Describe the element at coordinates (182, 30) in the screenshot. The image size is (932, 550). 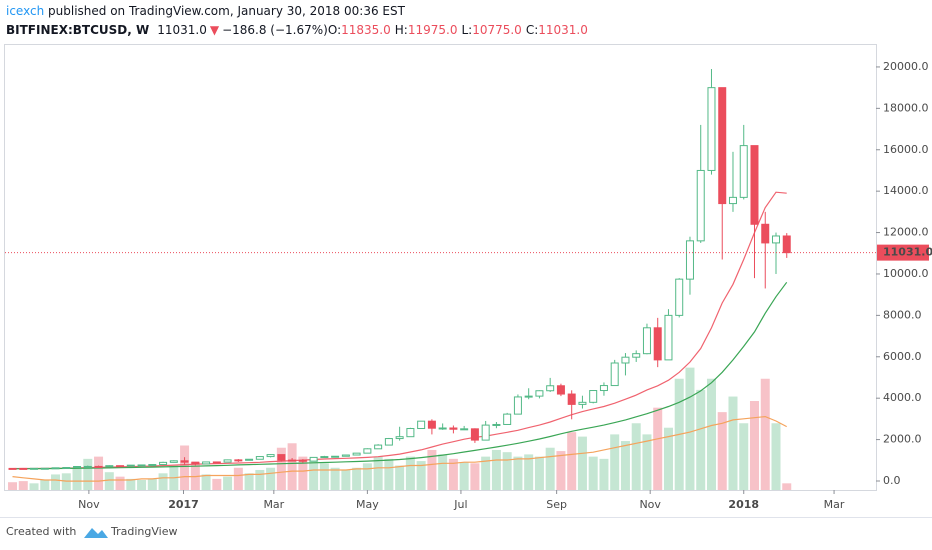
I see `price: 11031.0` at that location.